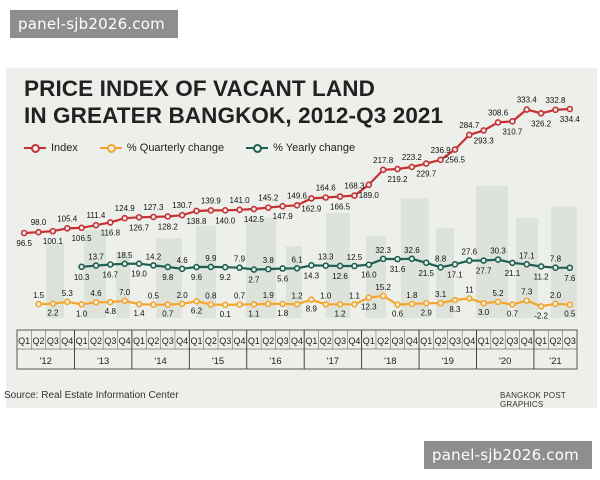 This screenshot has width=600, height=480. I want to click on data-label-index: 219.2, so click(397, 179).